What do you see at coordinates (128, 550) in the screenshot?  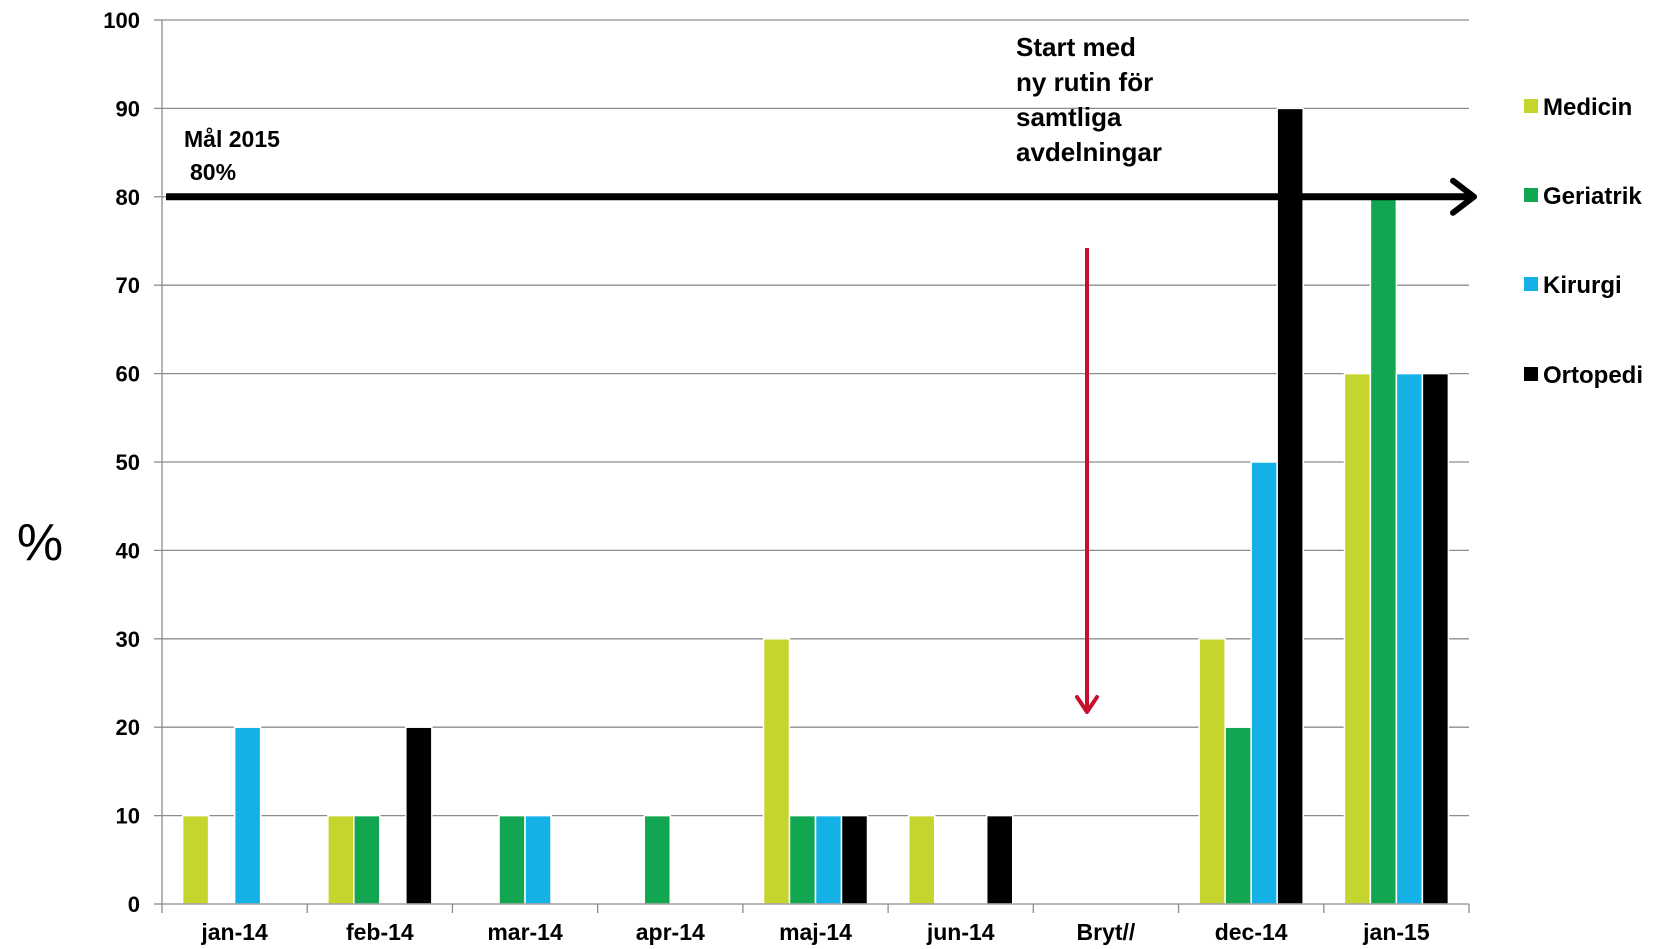 I see `y-tick-label: 40` at bounding box center [128, 550].